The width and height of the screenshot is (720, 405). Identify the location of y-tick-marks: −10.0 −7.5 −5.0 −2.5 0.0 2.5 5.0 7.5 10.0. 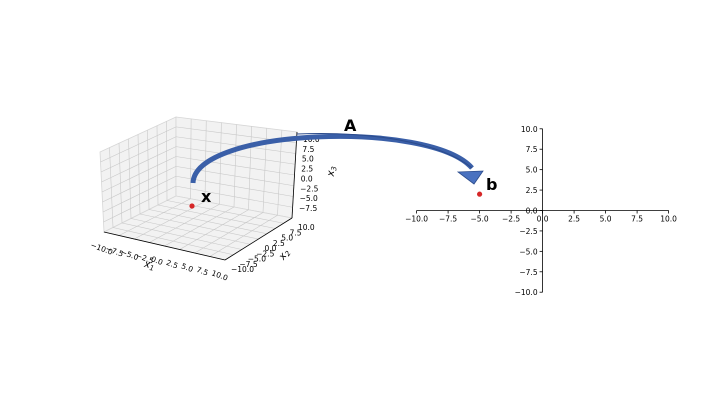
(529, 211).